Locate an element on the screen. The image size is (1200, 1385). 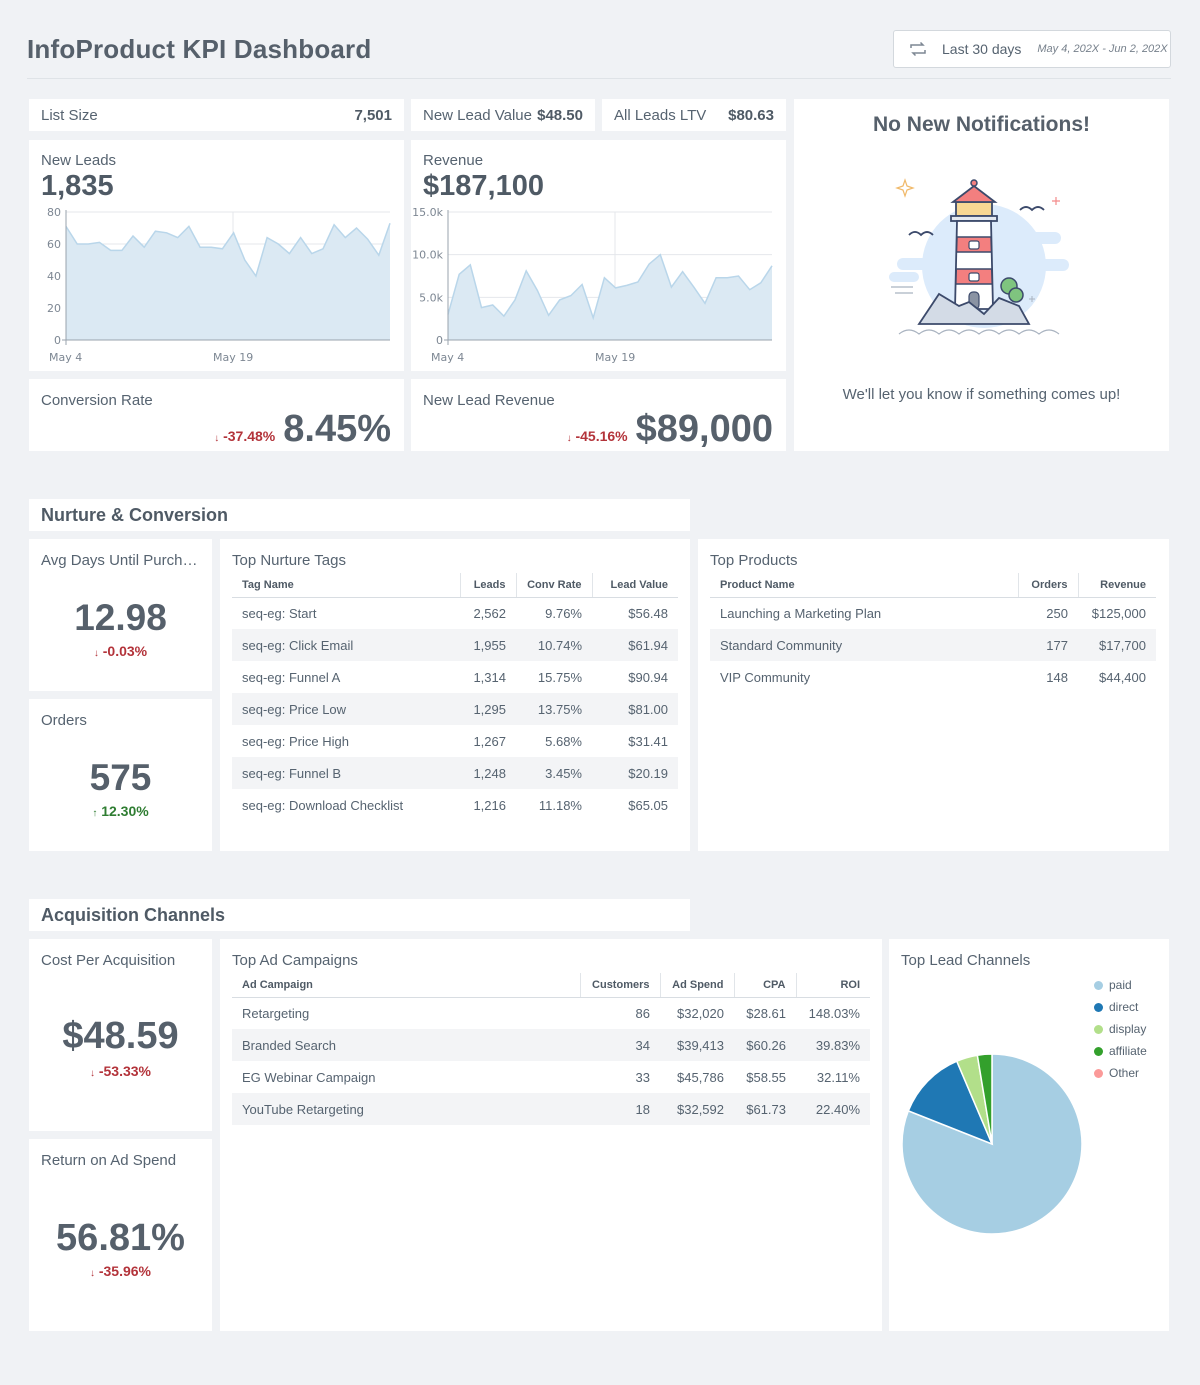
table-header: Customers is located at coordinates (619, 985).